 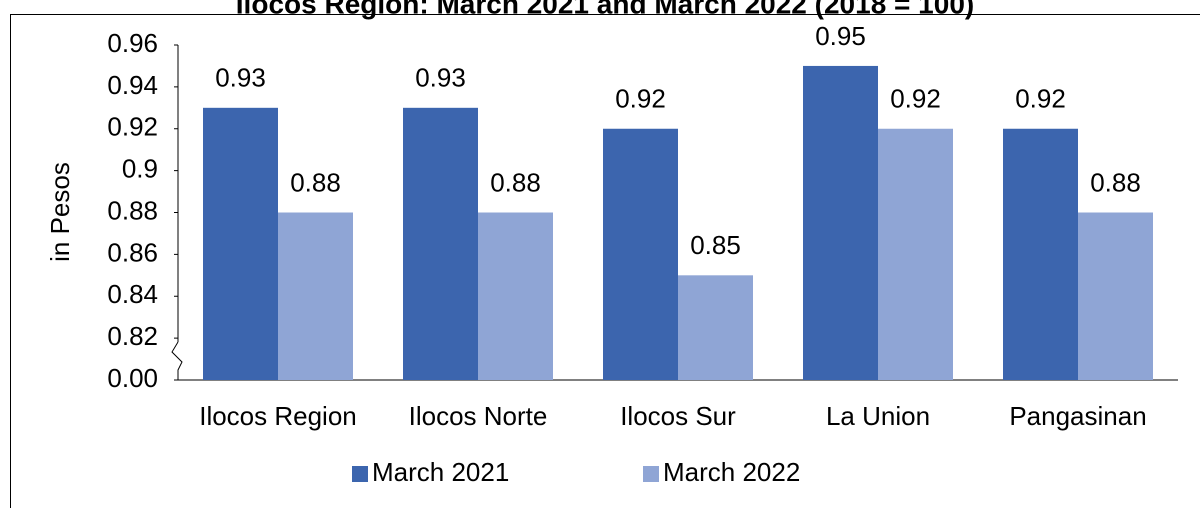 I want to click on y-tick-label: 0.9, so click(x=140, y=169).